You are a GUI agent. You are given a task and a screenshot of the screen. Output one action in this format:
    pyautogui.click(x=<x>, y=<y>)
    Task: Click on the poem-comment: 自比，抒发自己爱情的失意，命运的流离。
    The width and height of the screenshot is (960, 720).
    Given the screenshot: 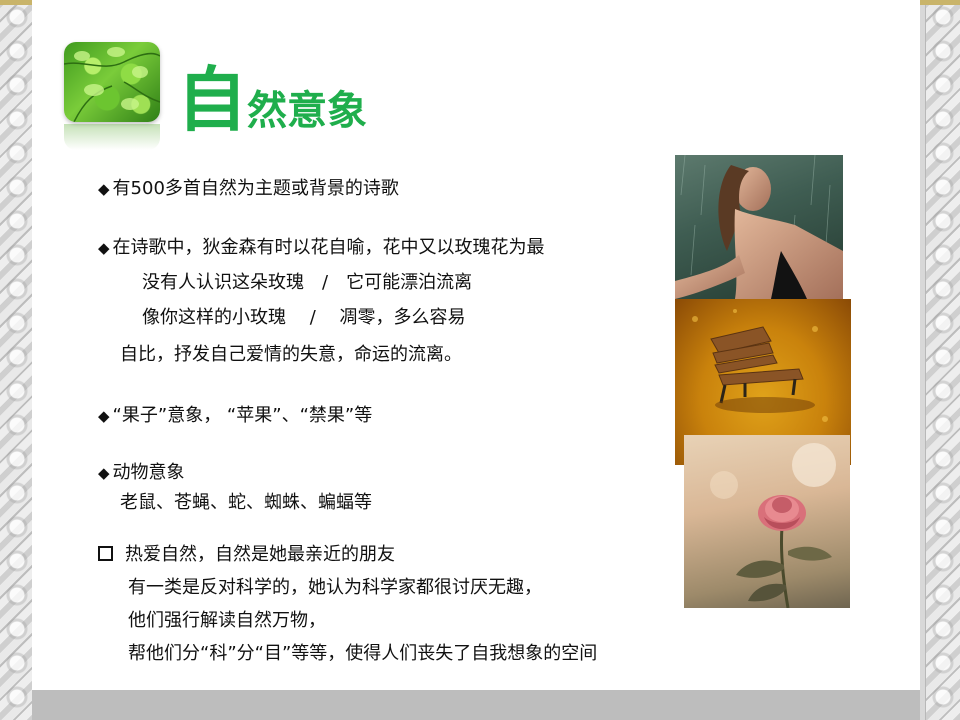 What is the action you would take?
    pyautogui.click(x=291, y=353)
    